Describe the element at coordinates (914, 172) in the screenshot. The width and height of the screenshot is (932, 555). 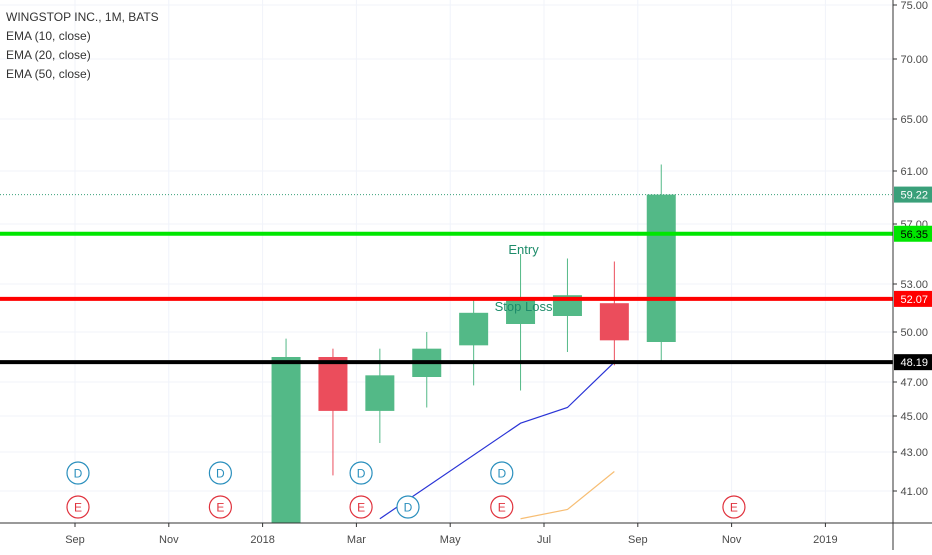
I see `price-axis-label: 61.00` at that location.